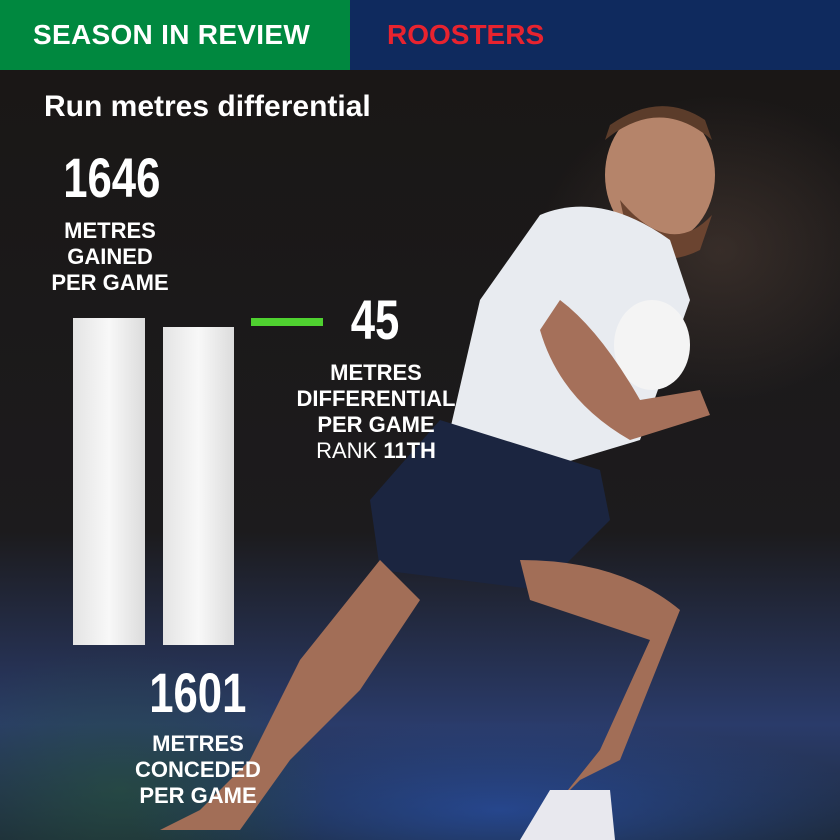  Describe the element at coordinates (207, 106) in the screenshot. I see `chart-title: Run metres differential` at that location.